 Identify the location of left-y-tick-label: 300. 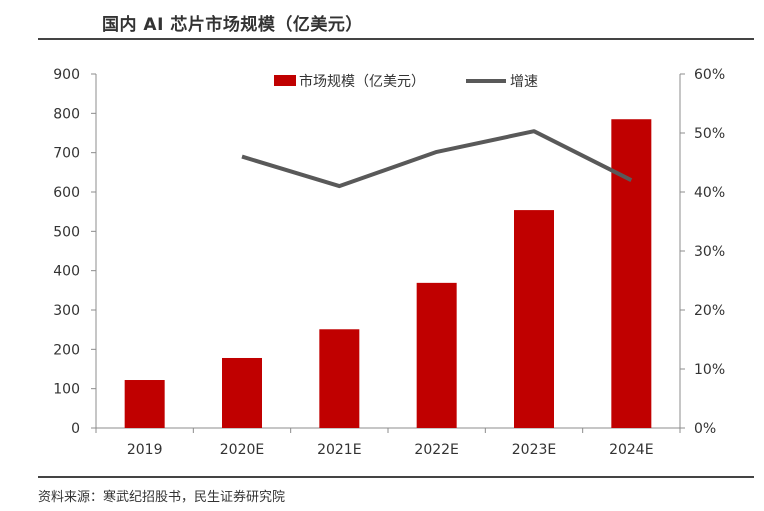
(66, 311).